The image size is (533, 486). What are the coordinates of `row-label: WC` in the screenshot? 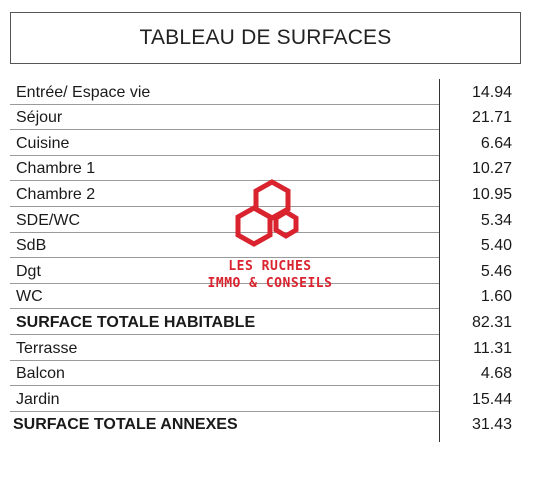 It's located at (29, 297).